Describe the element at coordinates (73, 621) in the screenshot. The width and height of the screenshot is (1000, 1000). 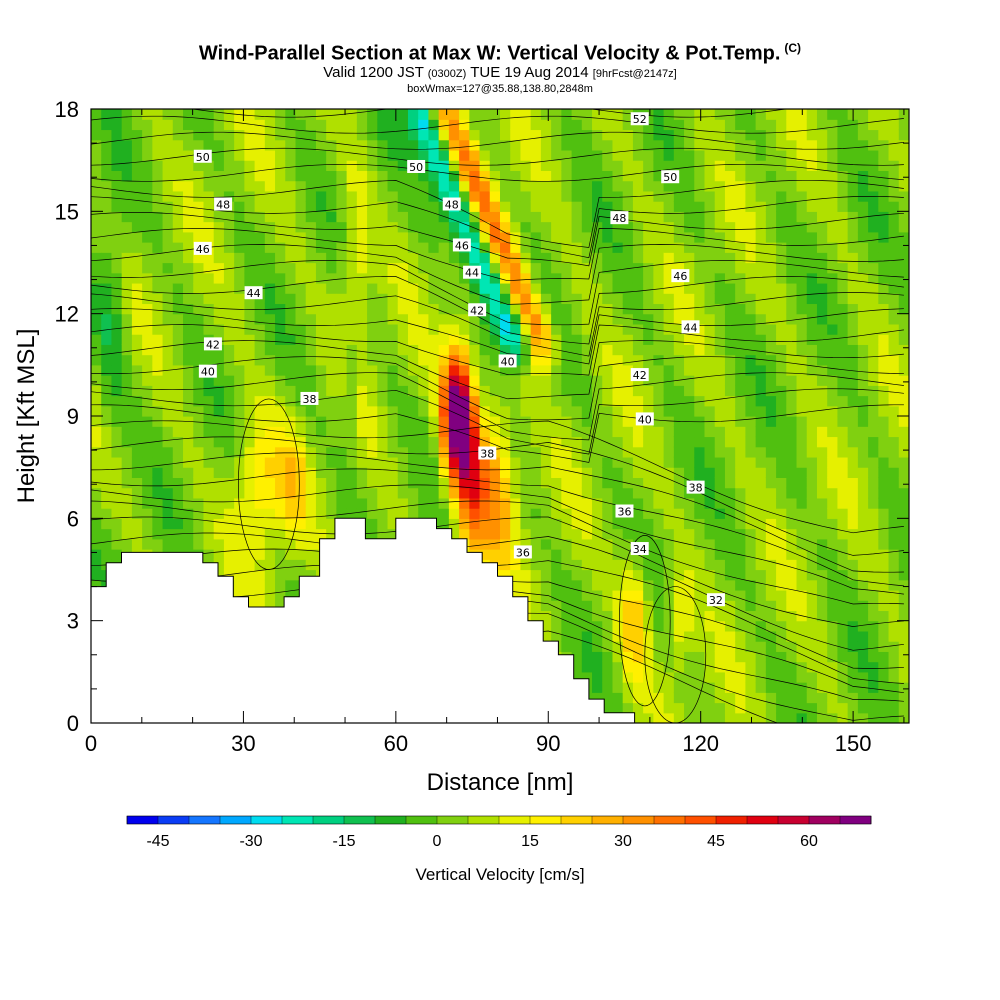
I see `y-tick-label: 3` at that location.